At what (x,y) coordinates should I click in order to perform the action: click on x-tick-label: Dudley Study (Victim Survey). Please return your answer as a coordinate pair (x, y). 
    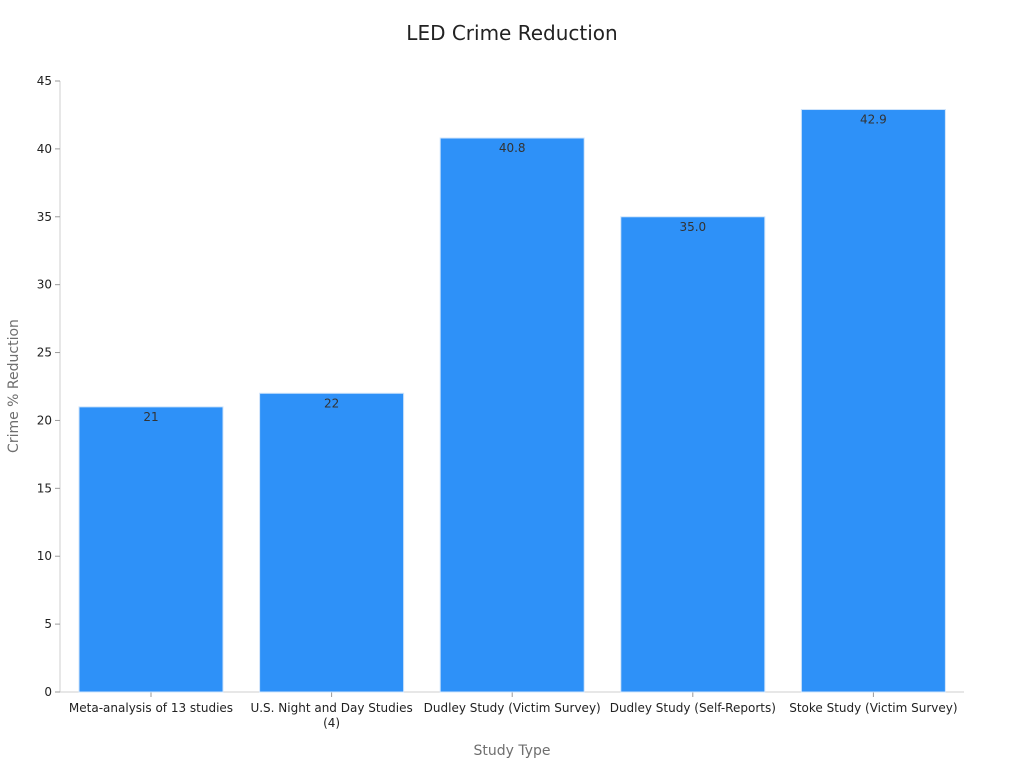
    Looking at the image, I should click on (512, 708).